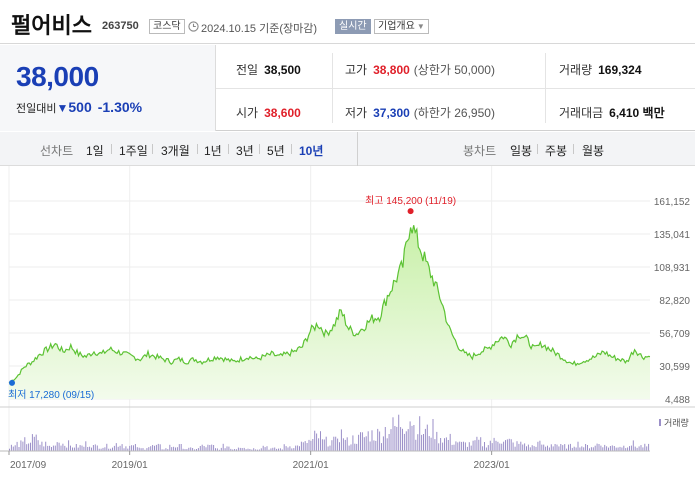 Image resolution: width=695 pixels, height=483 pixels. I want to click on period-3y: 3년, so click(245, 151).